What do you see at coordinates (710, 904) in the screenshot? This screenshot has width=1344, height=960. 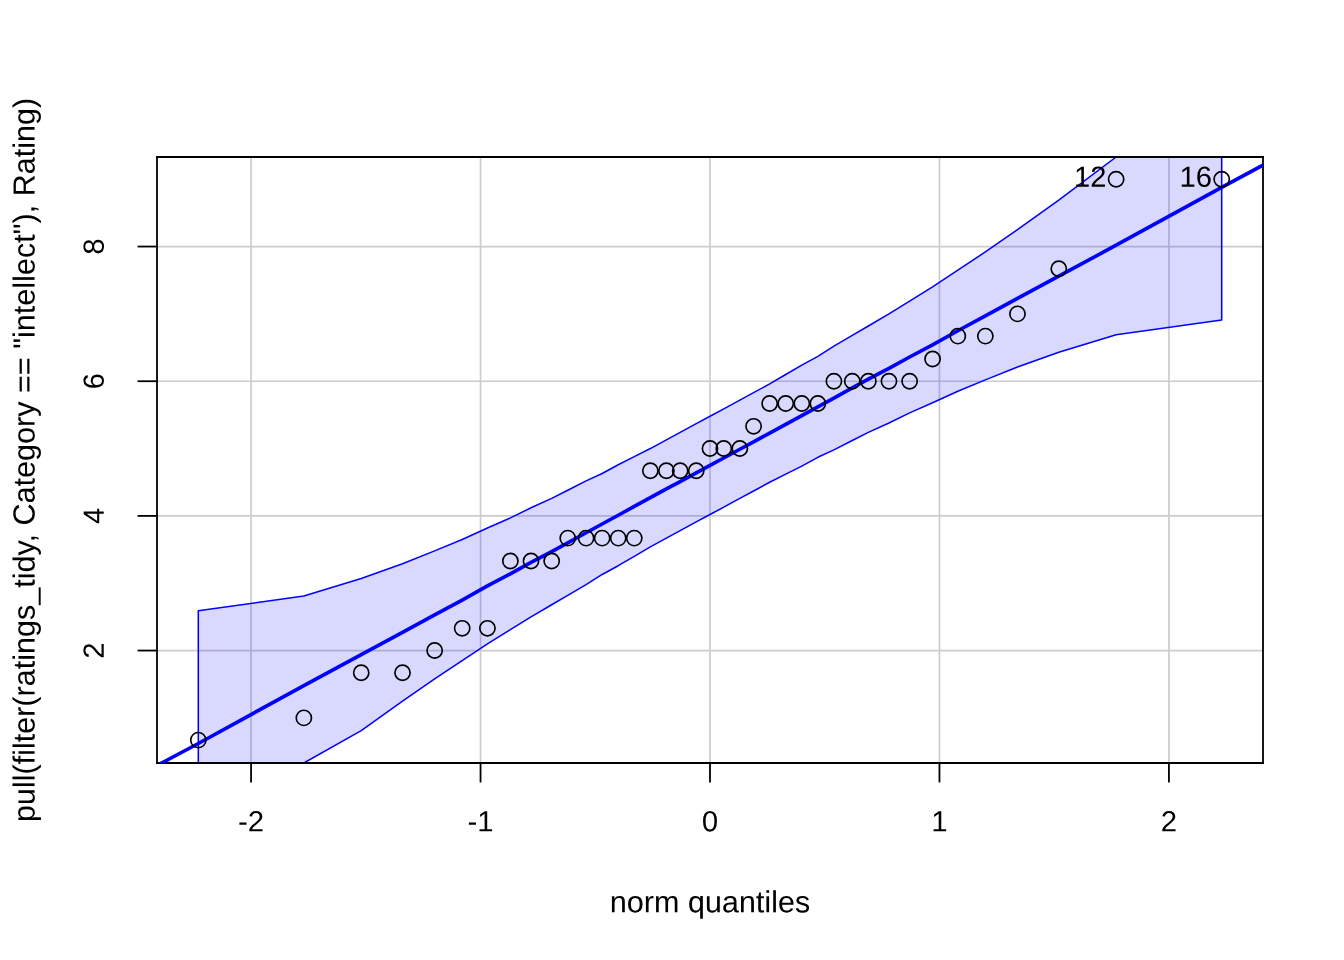 I see `x-axis-title: norm quantiles` at bounding box center [710, 904].